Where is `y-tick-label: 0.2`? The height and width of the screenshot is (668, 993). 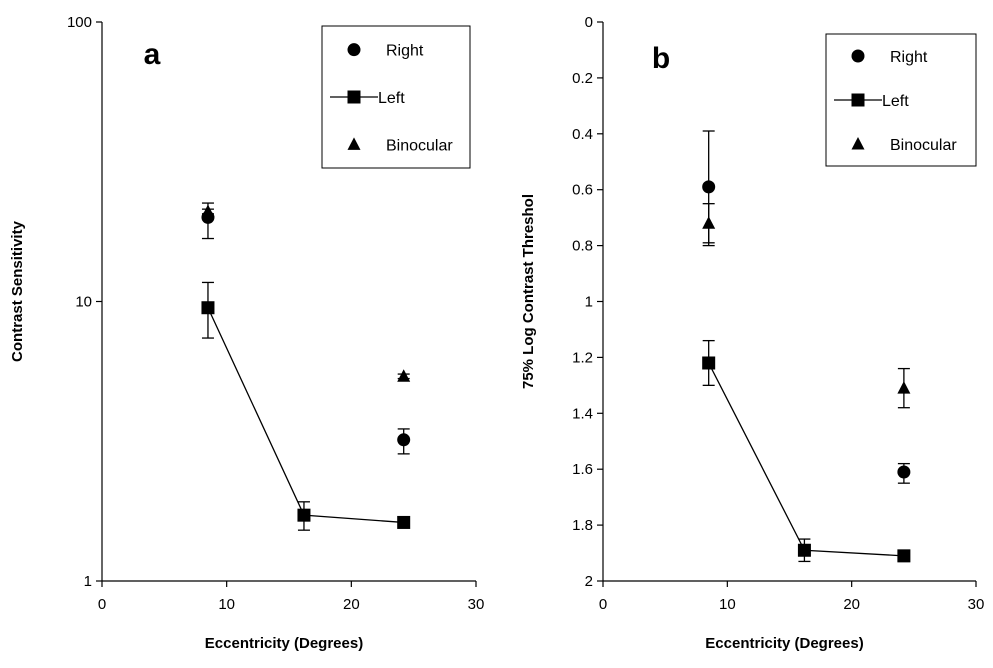
y-tick-label: 0.2 is located at coordinates (582, 78).